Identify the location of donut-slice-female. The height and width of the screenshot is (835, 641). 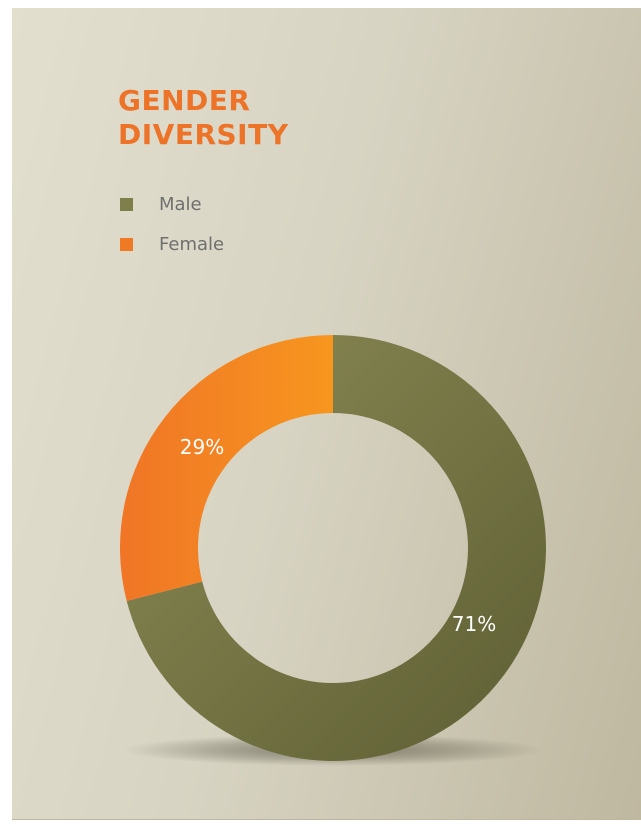
(226, 468).